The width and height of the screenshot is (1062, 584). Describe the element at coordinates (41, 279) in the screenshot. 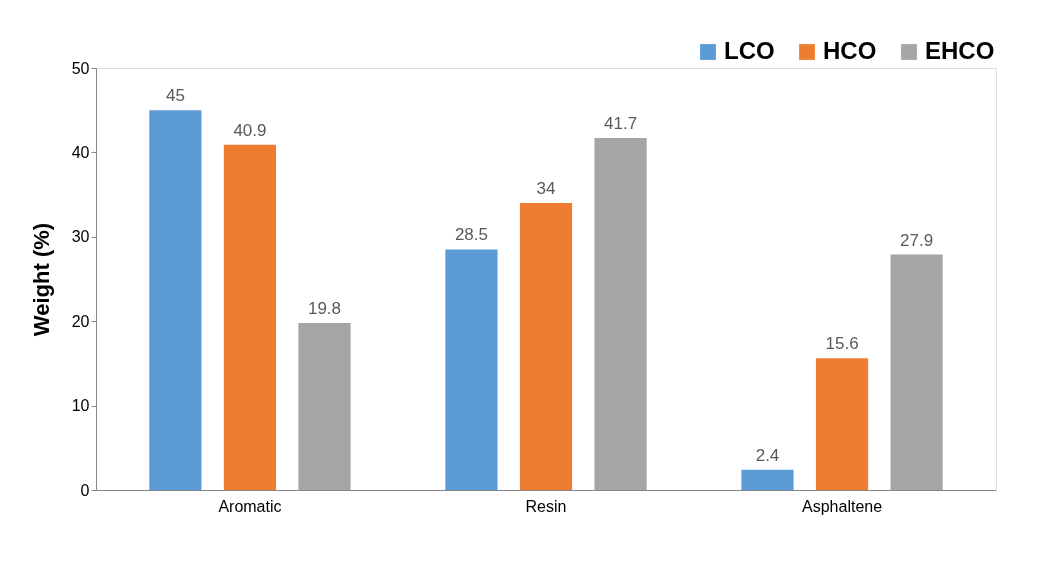

I see `y-axis-title: Weight (%)` at that location.